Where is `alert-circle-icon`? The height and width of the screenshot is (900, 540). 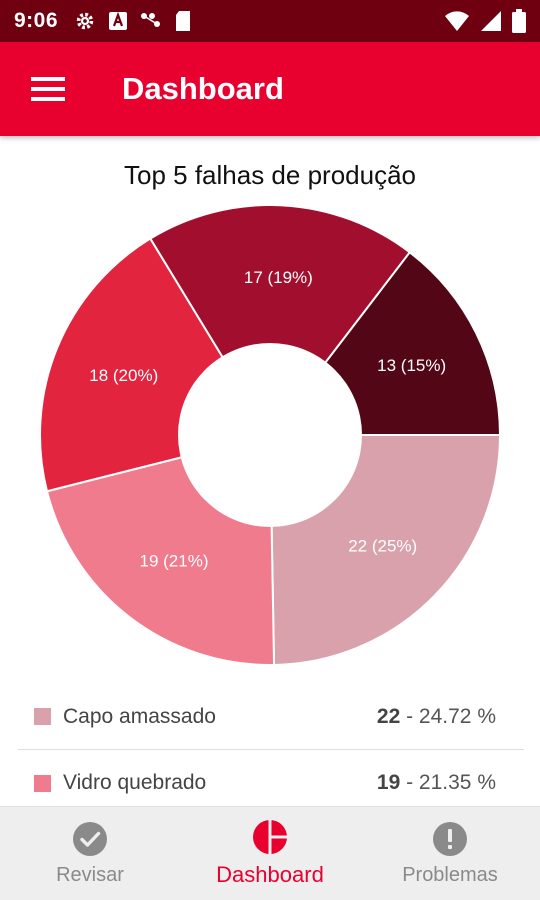 alert-circle-icon is located at coordinates (450, 838).